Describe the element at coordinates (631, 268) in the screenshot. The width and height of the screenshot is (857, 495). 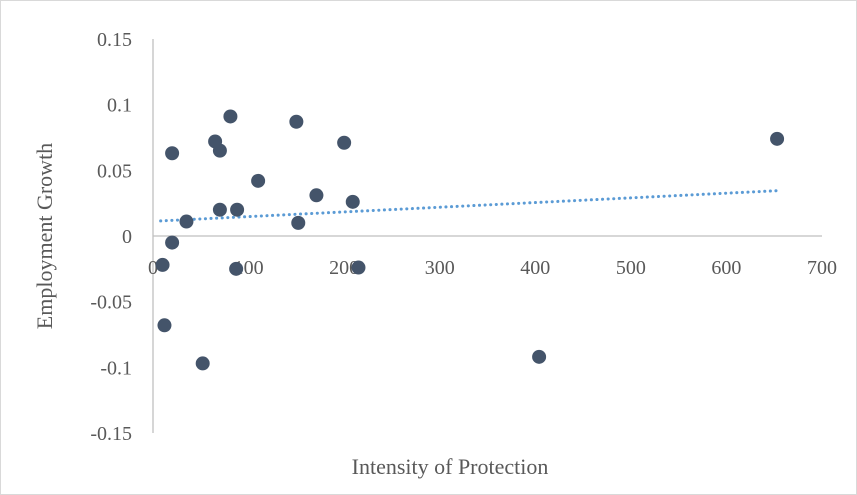
I see `x-tick-label: 500` at that location.